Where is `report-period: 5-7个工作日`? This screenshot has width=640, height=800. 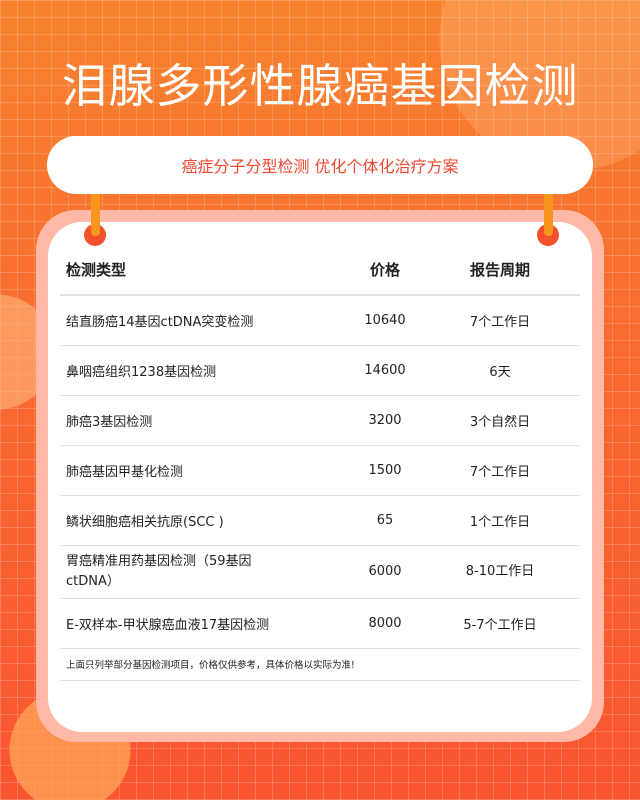 report-period: 5-7个工作日 is located at coordinates (500, 623).